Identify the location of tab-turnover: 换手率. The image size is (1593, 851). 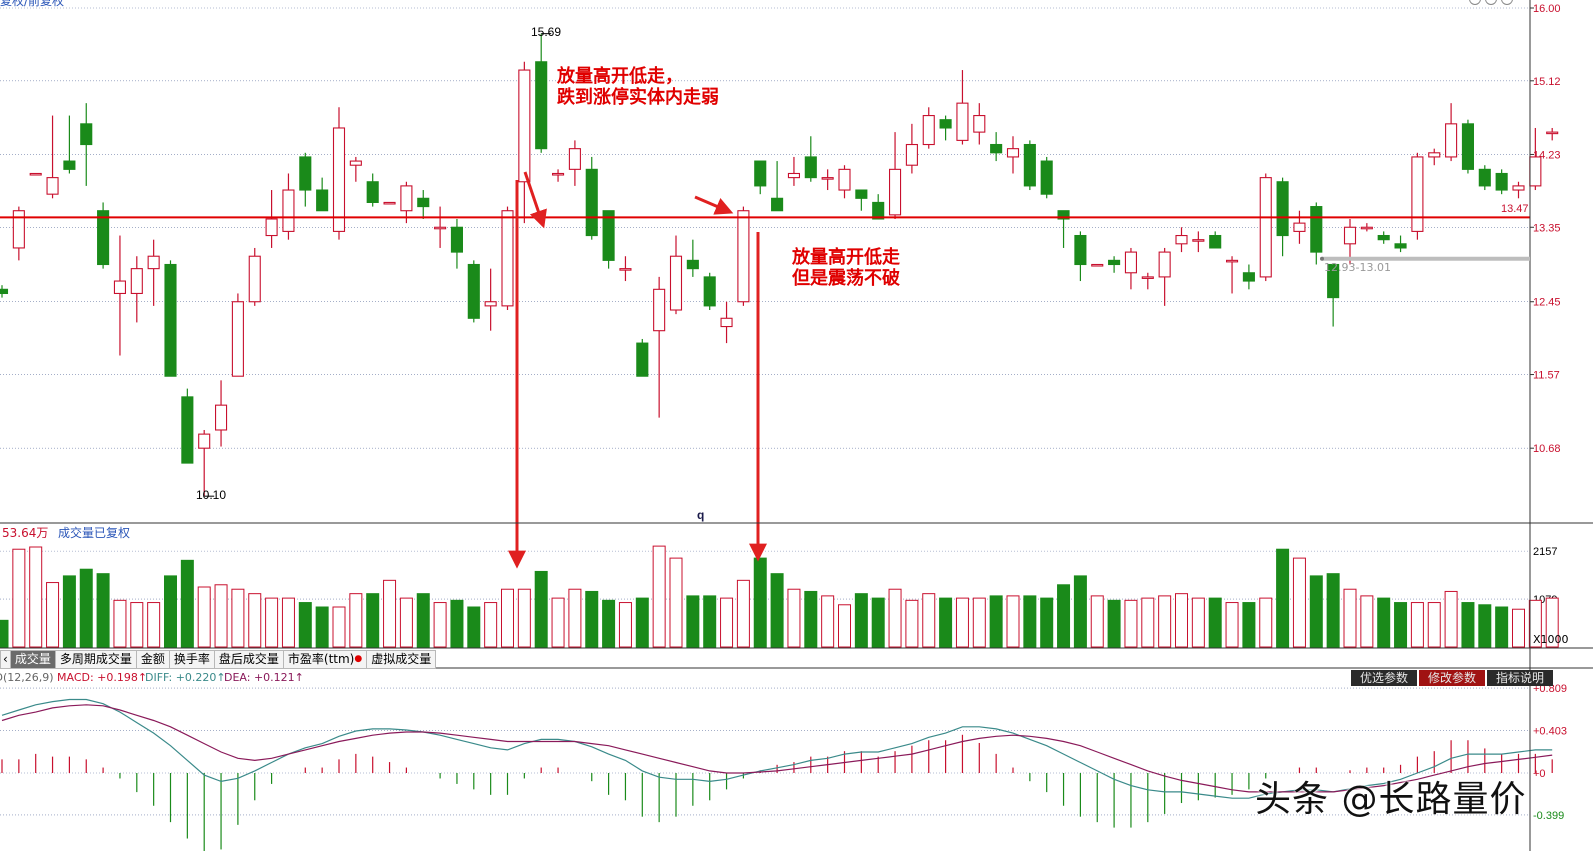
(192, 659).